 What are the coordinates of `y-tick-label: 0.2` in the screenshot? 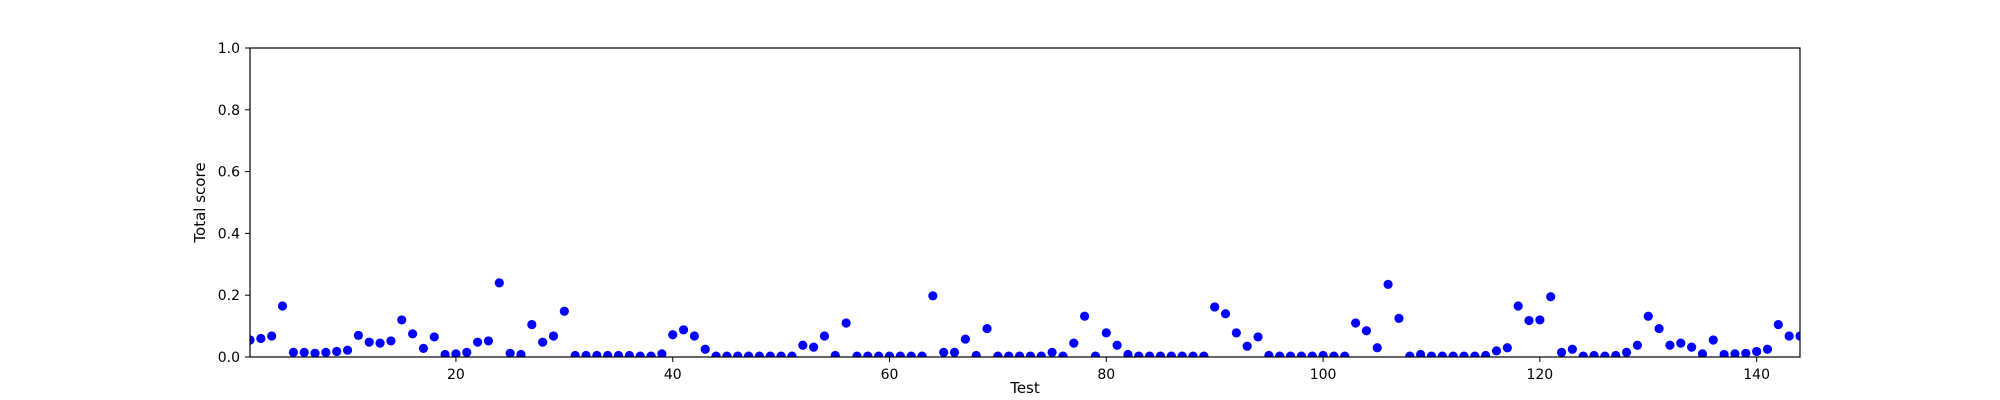 It's located at (229, 296).